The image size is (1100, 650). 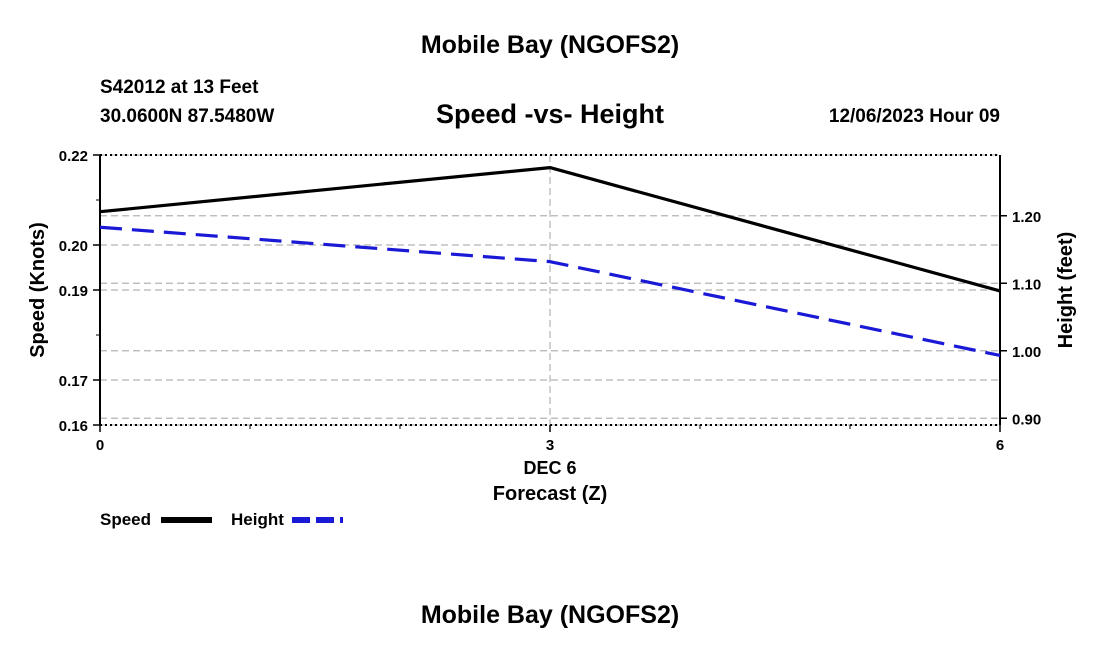 What do you see at coordinates (257, 519) in the screenshot?
I see `legend-height-label: Height` at bounding box center [257, 519].